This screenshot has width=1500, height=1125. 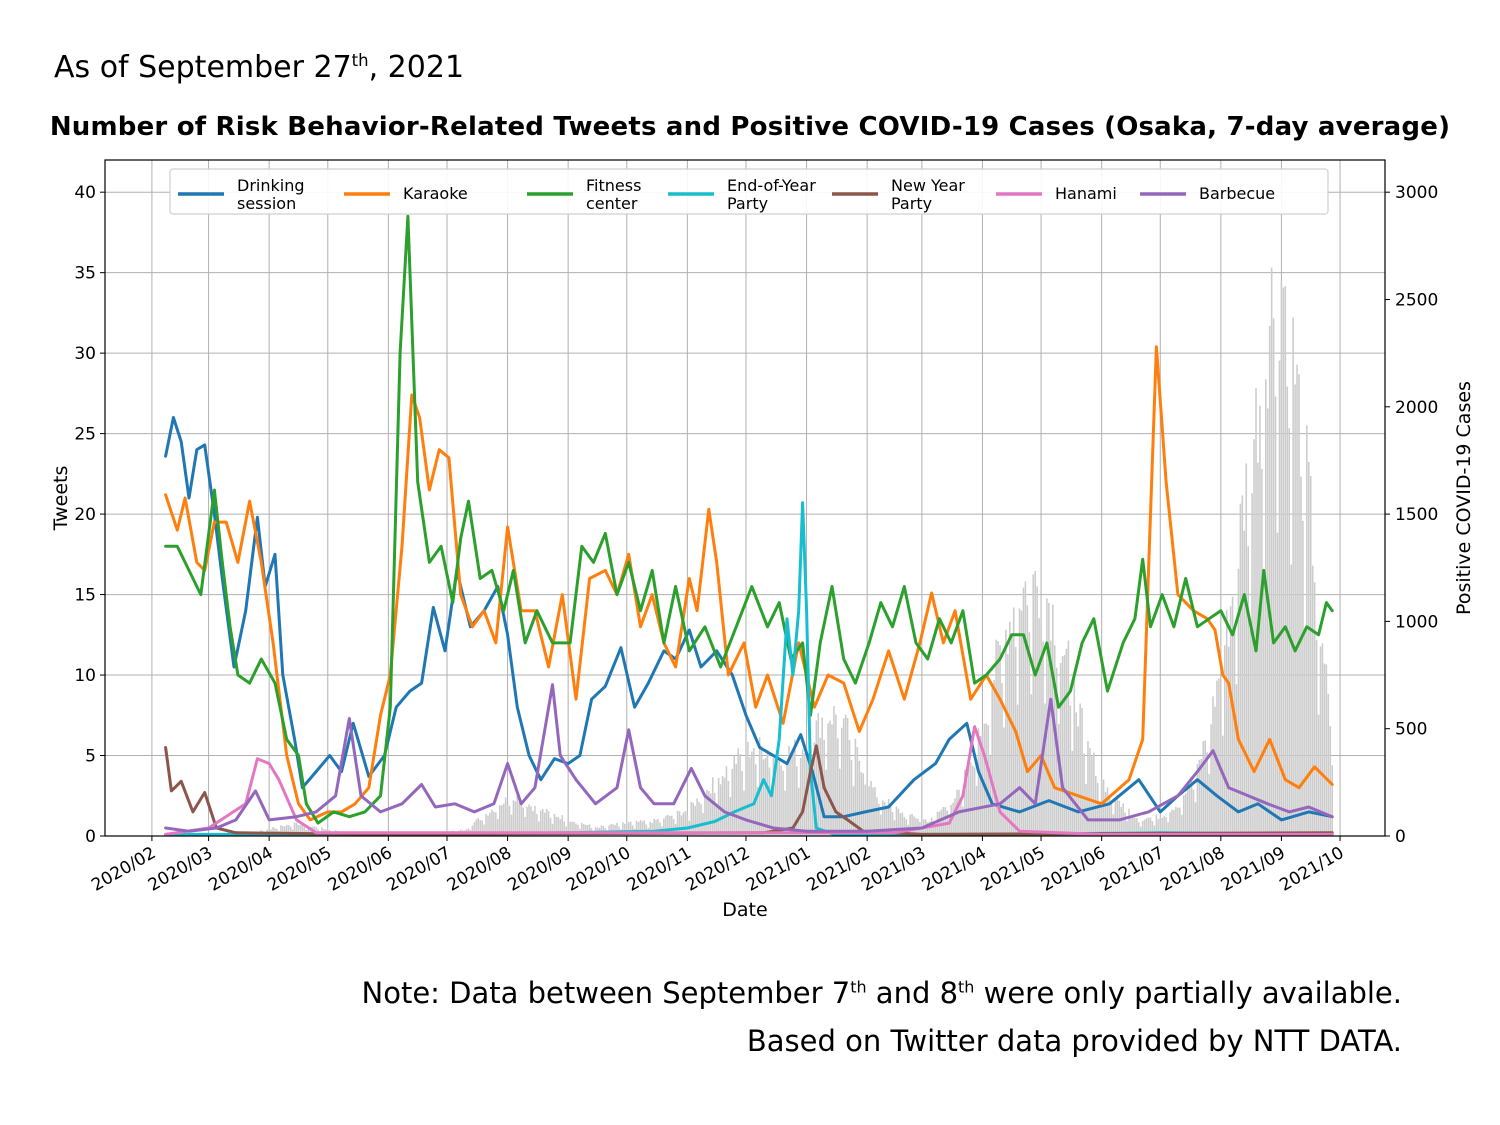 I want to click on y-tick-label: 35, so click(x=85, y=274).